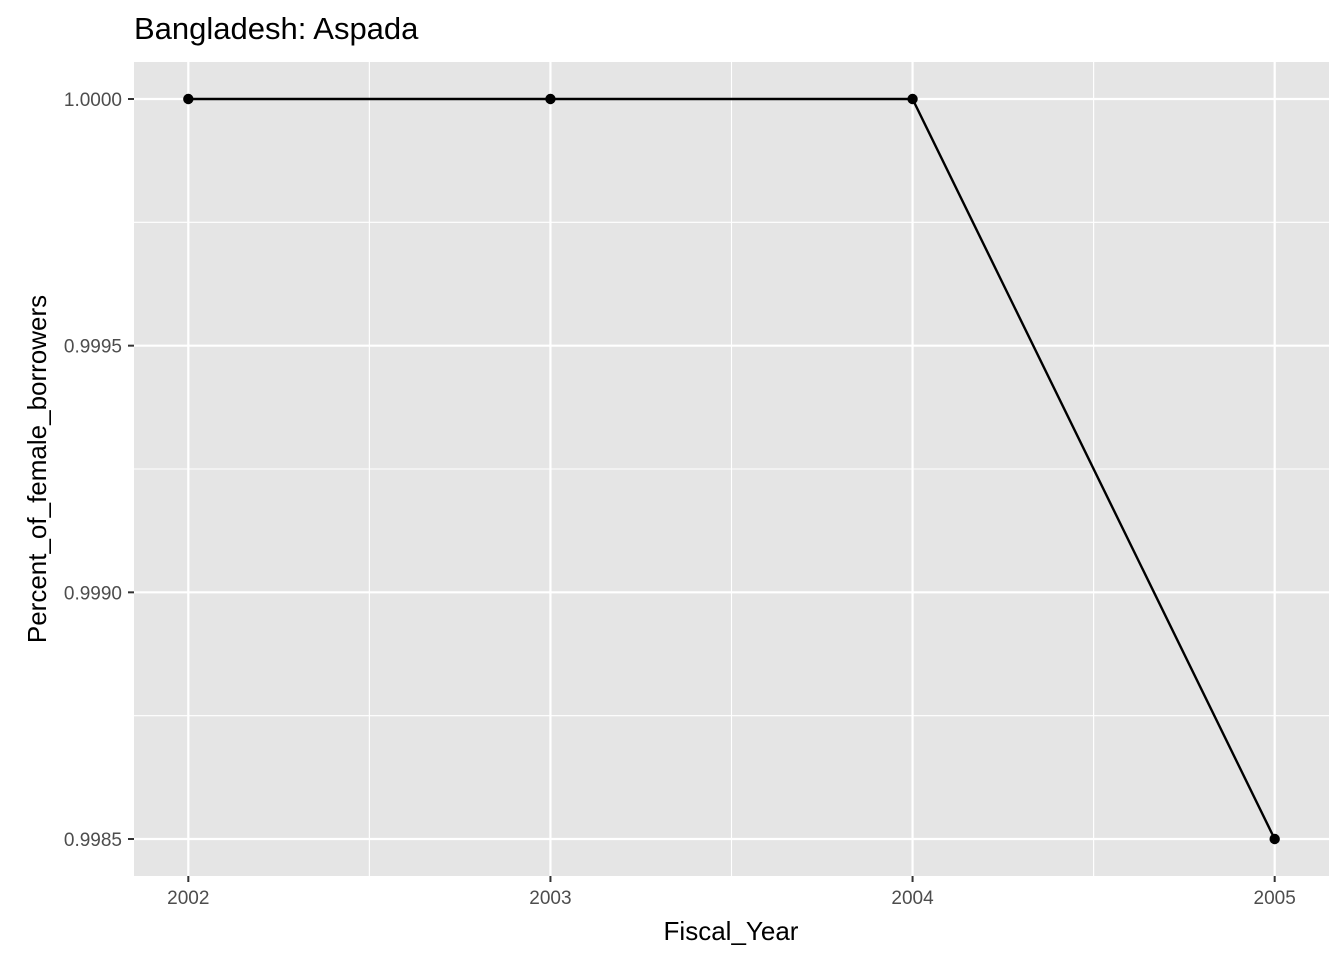 This screenshot has height=960, width=1344. What do you see at coordinates (93, 347) in the screenshot?
I see `y-tick-label: 0.9995` at bounding box center [93, 347].